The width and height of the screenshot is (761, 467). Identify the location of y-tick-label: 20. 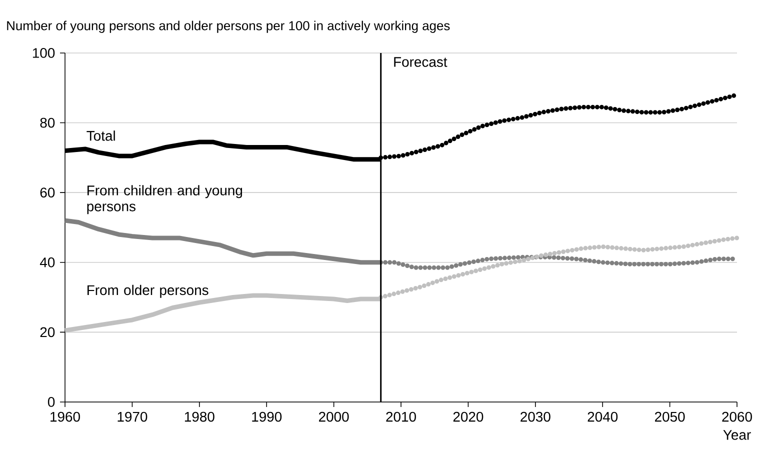
(47, 332).